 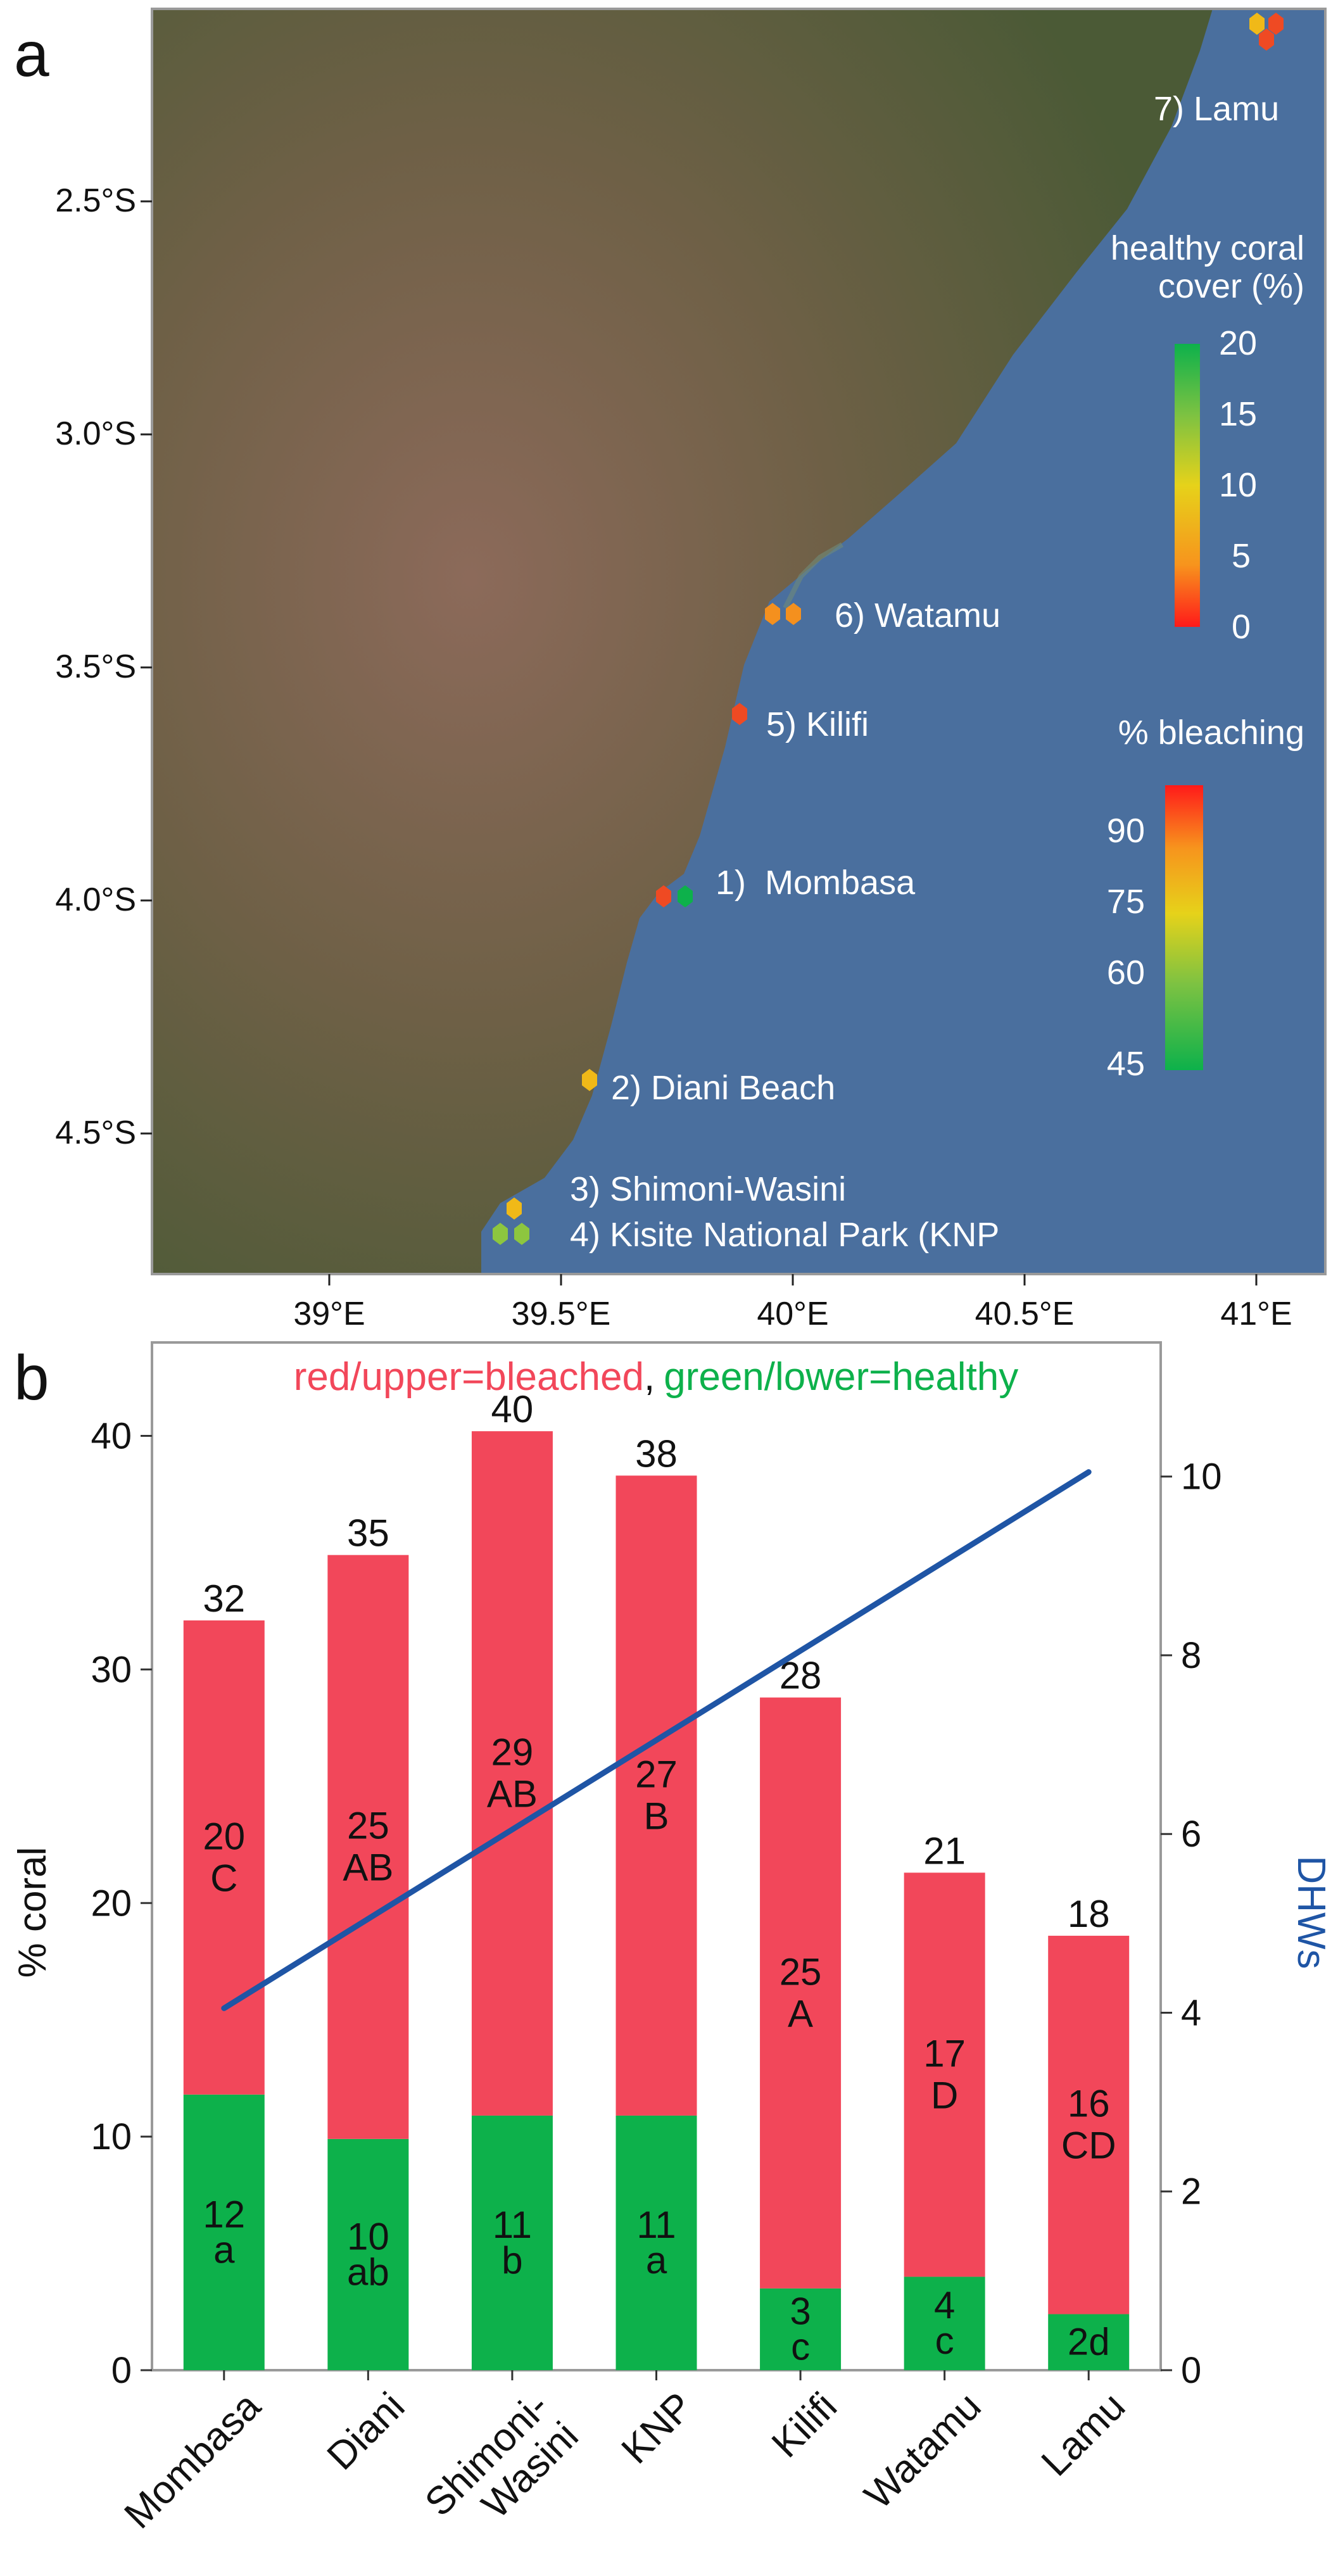 I want to click on site-label-lamu: 7) Lamu, so click(x=1216, y=109).